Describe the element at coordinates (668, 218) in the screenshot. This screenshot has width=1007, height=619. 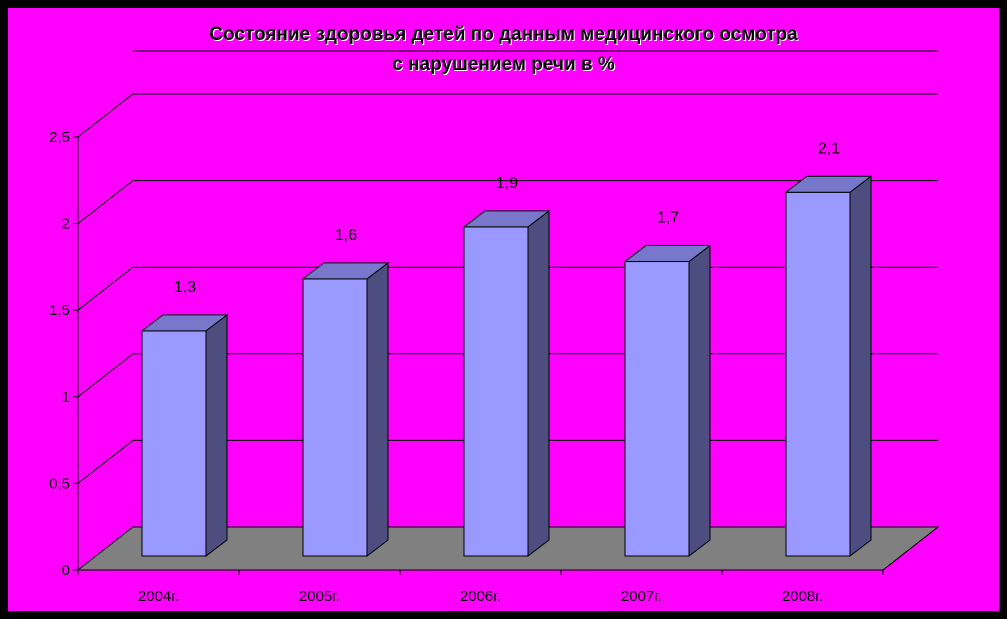
I see `data-label: 1,7` at that location.